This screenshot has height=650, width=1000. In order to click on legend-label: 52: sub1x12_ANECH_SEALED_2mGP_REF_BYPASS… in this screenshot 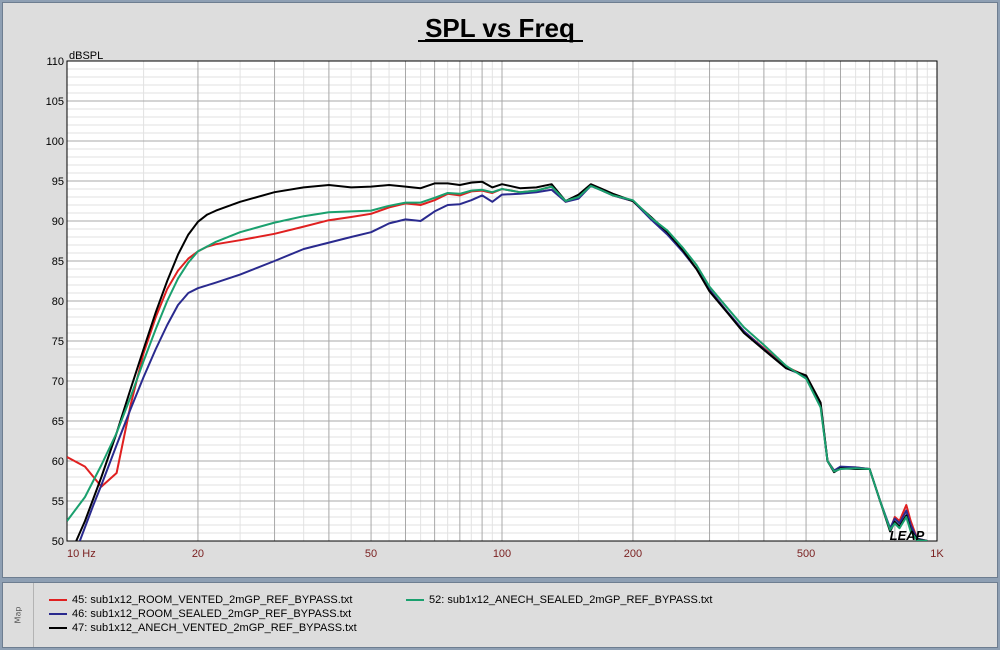, I will do `click(571, 599)`.